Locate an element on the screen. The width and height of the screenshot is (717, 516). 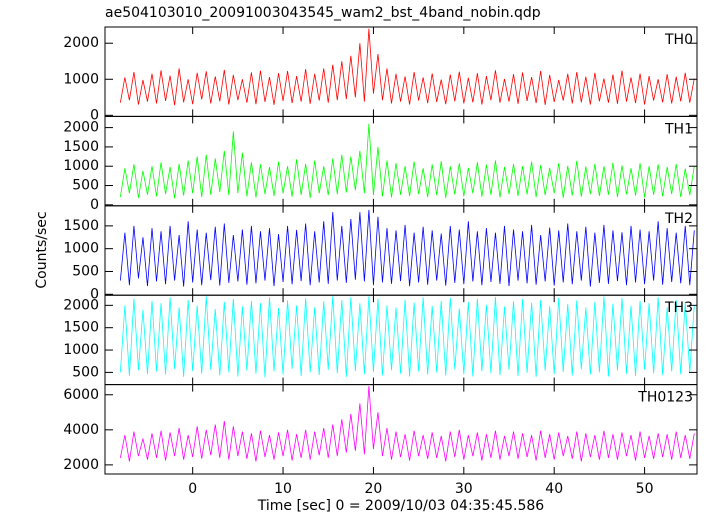
x-tick-label: 0 is located at coordinates (192, 489).